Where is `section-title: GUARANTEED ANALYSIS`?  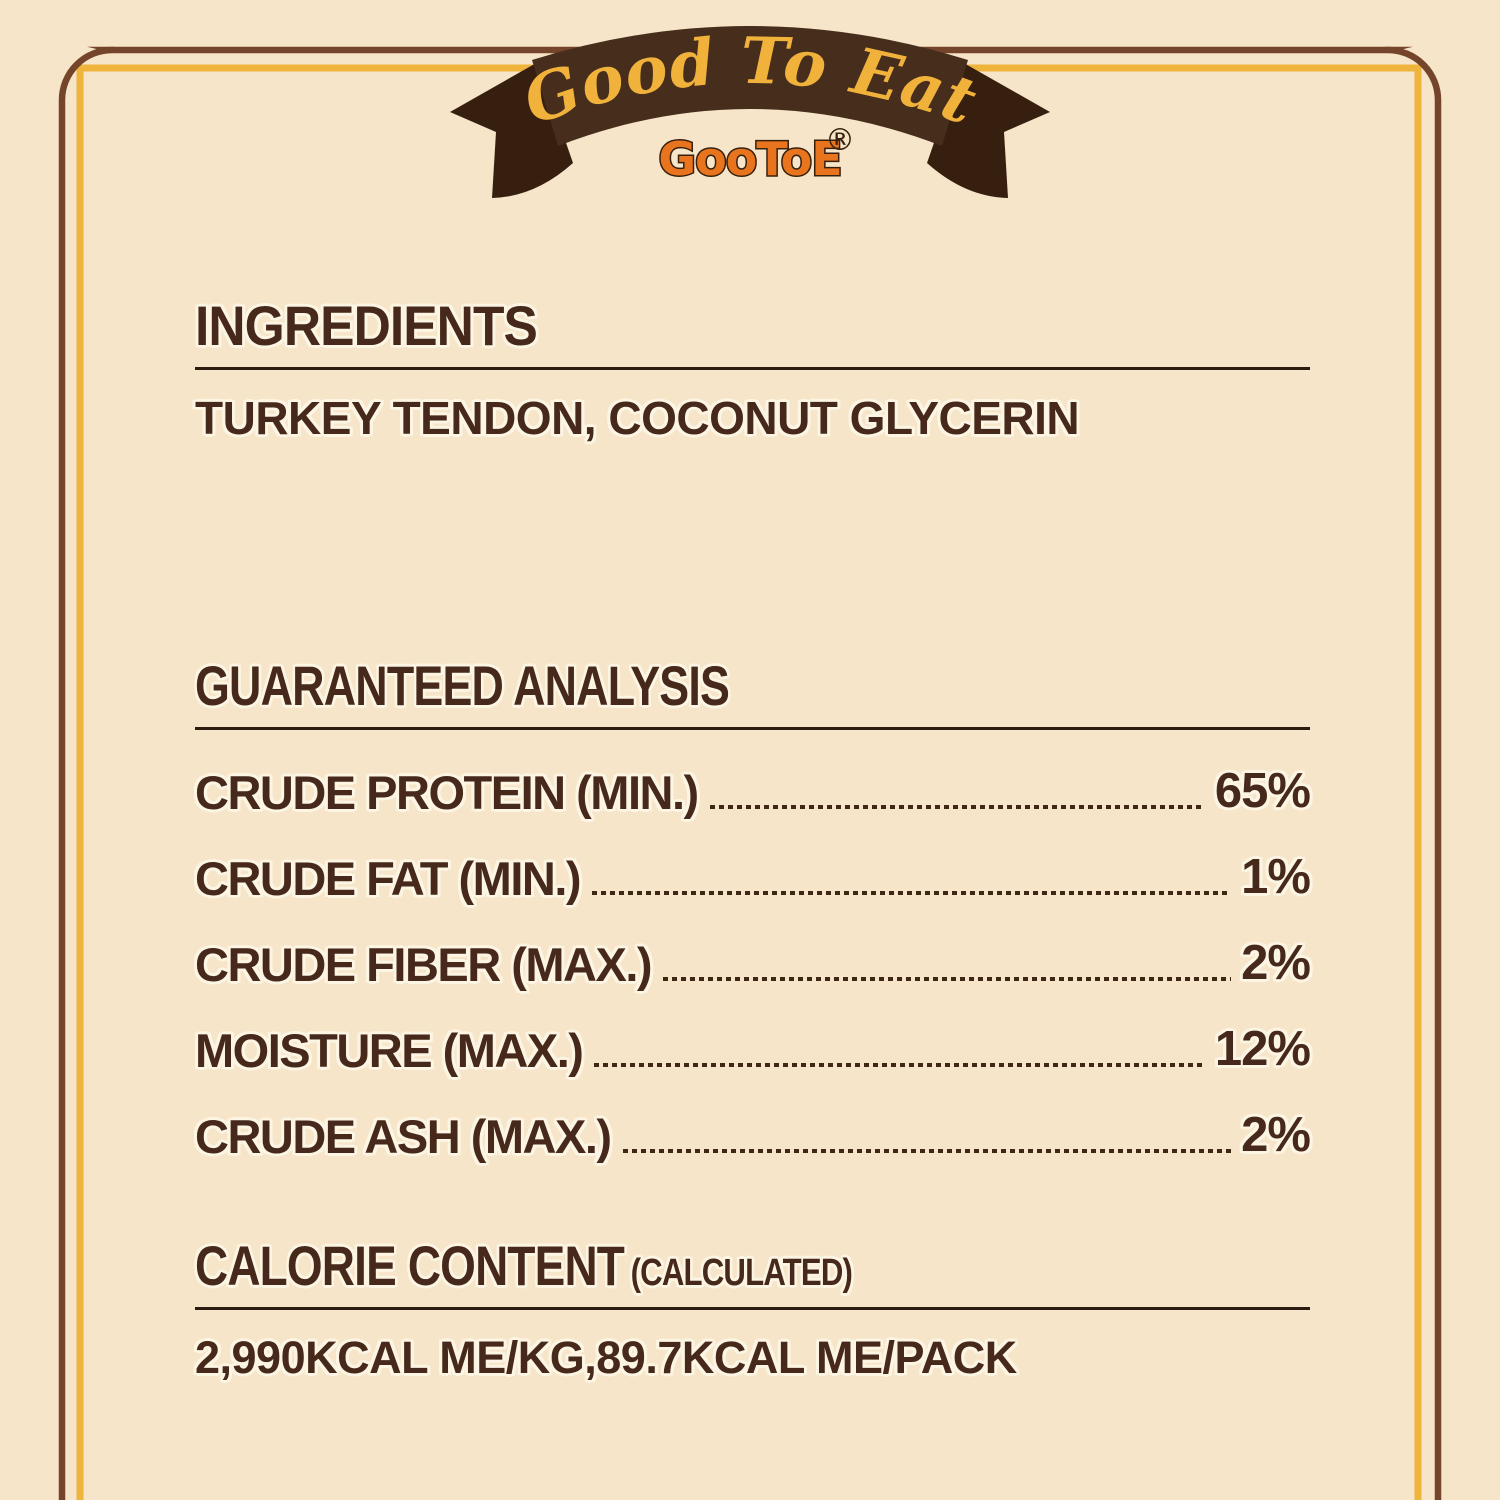 section-title: GUARANTEED ANALYSIS is located at coordinates (462, 685).